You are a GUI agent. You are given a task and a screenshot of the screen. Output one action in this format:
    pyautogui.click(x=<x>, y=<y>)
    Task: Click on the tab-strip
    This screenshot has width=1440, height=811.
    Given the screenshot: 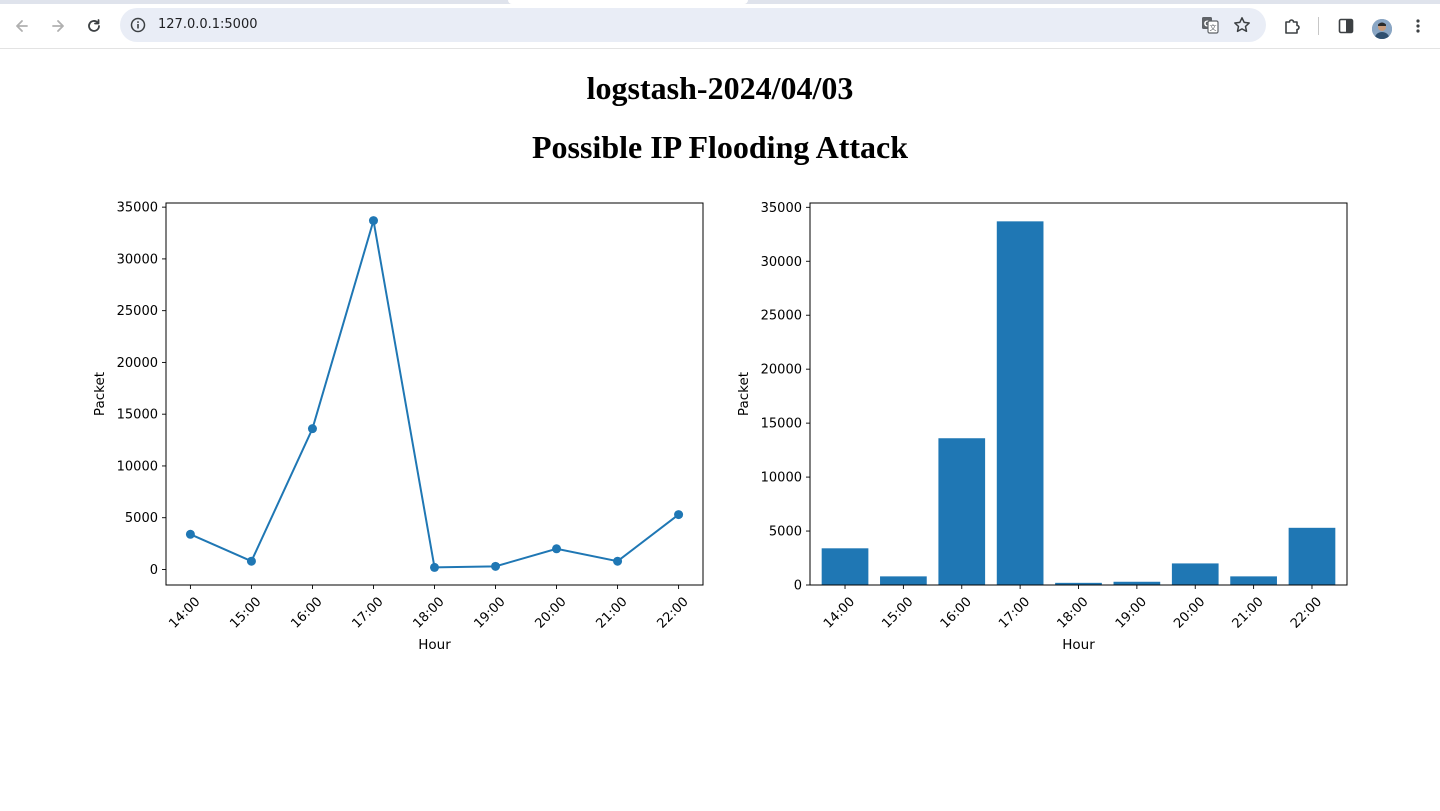 What is the action you would take?
    pyautogui.click(x=720, y=2)
    